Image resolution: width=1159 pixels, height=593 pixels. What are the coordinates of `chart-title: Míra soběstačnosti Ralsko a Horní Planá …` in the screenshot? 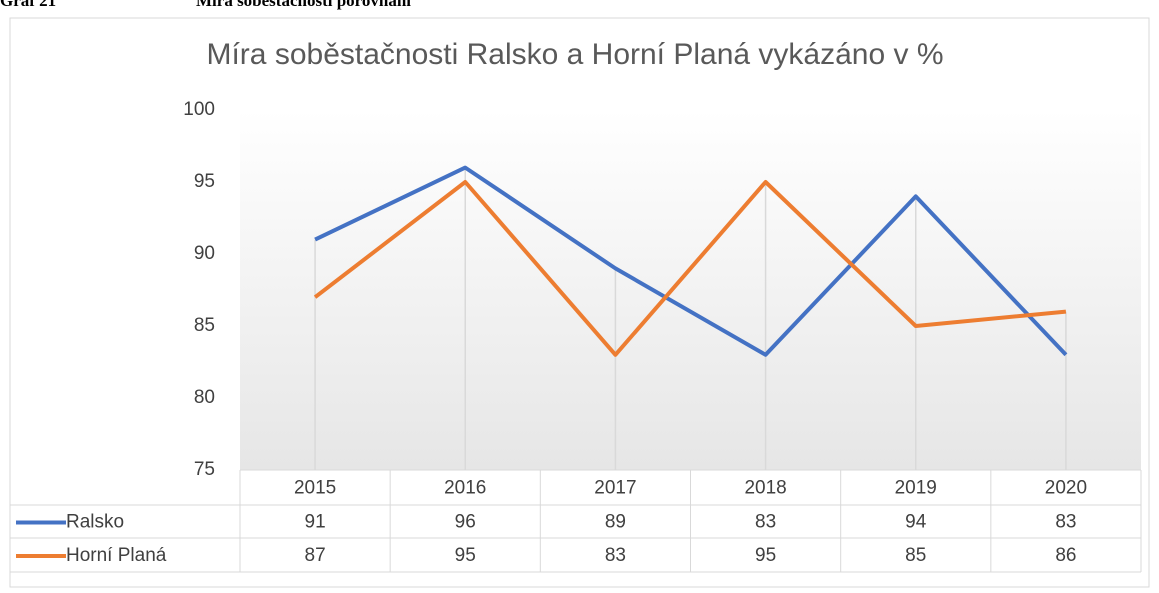 It's located at (574, 54).